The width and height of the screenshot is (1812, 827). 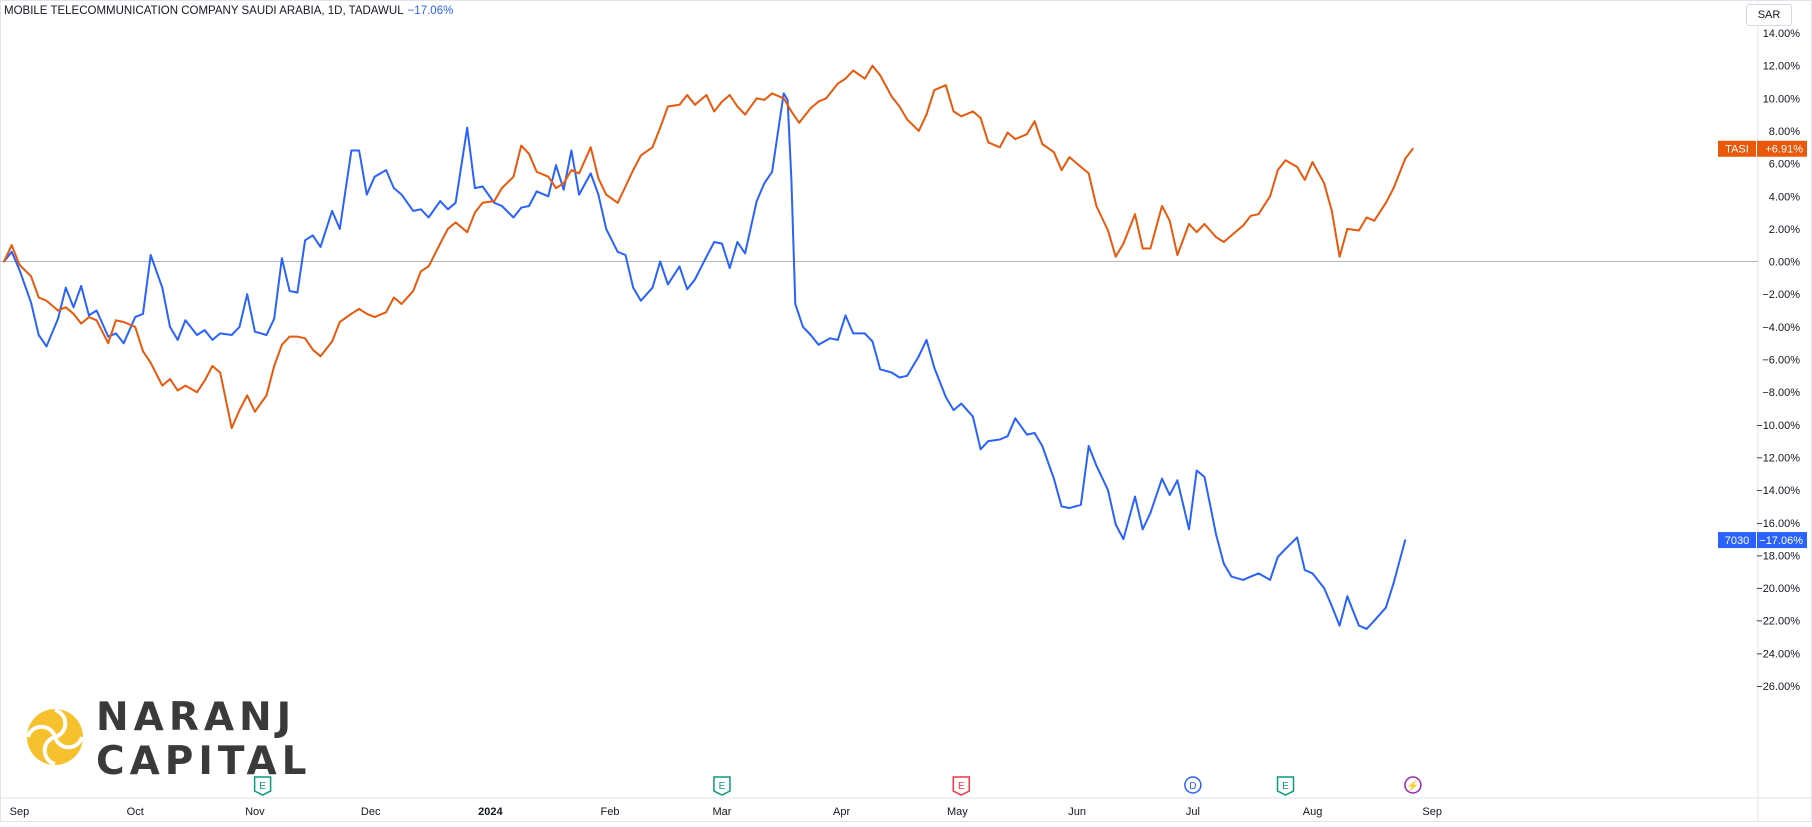 What do you see at coordinates (430, 11) in the screenshot?
I see `symbol-change: −17.06%` at bounding box center [430, 11].